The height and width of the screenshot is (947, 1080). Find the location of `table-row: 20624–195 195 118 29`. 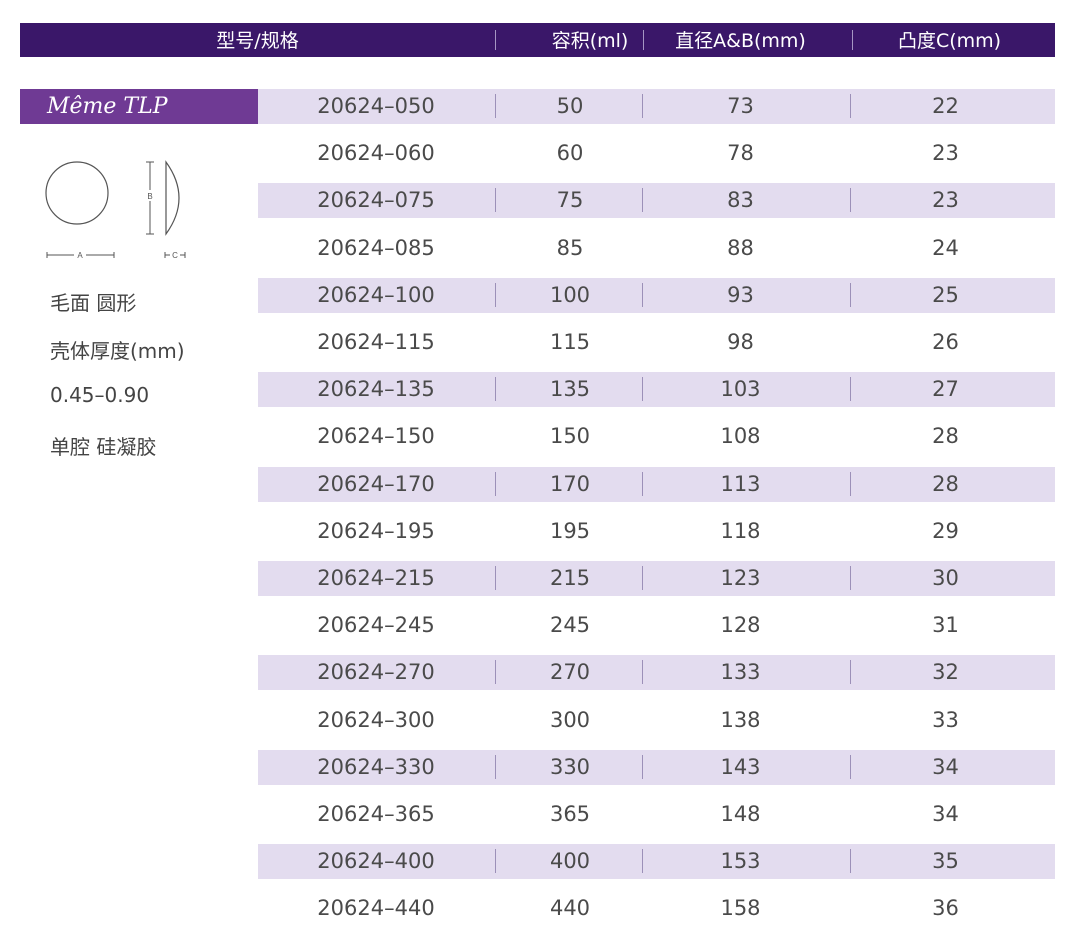

table-row: 20624–195 195 118 29 is located at coordinates (656, 531).